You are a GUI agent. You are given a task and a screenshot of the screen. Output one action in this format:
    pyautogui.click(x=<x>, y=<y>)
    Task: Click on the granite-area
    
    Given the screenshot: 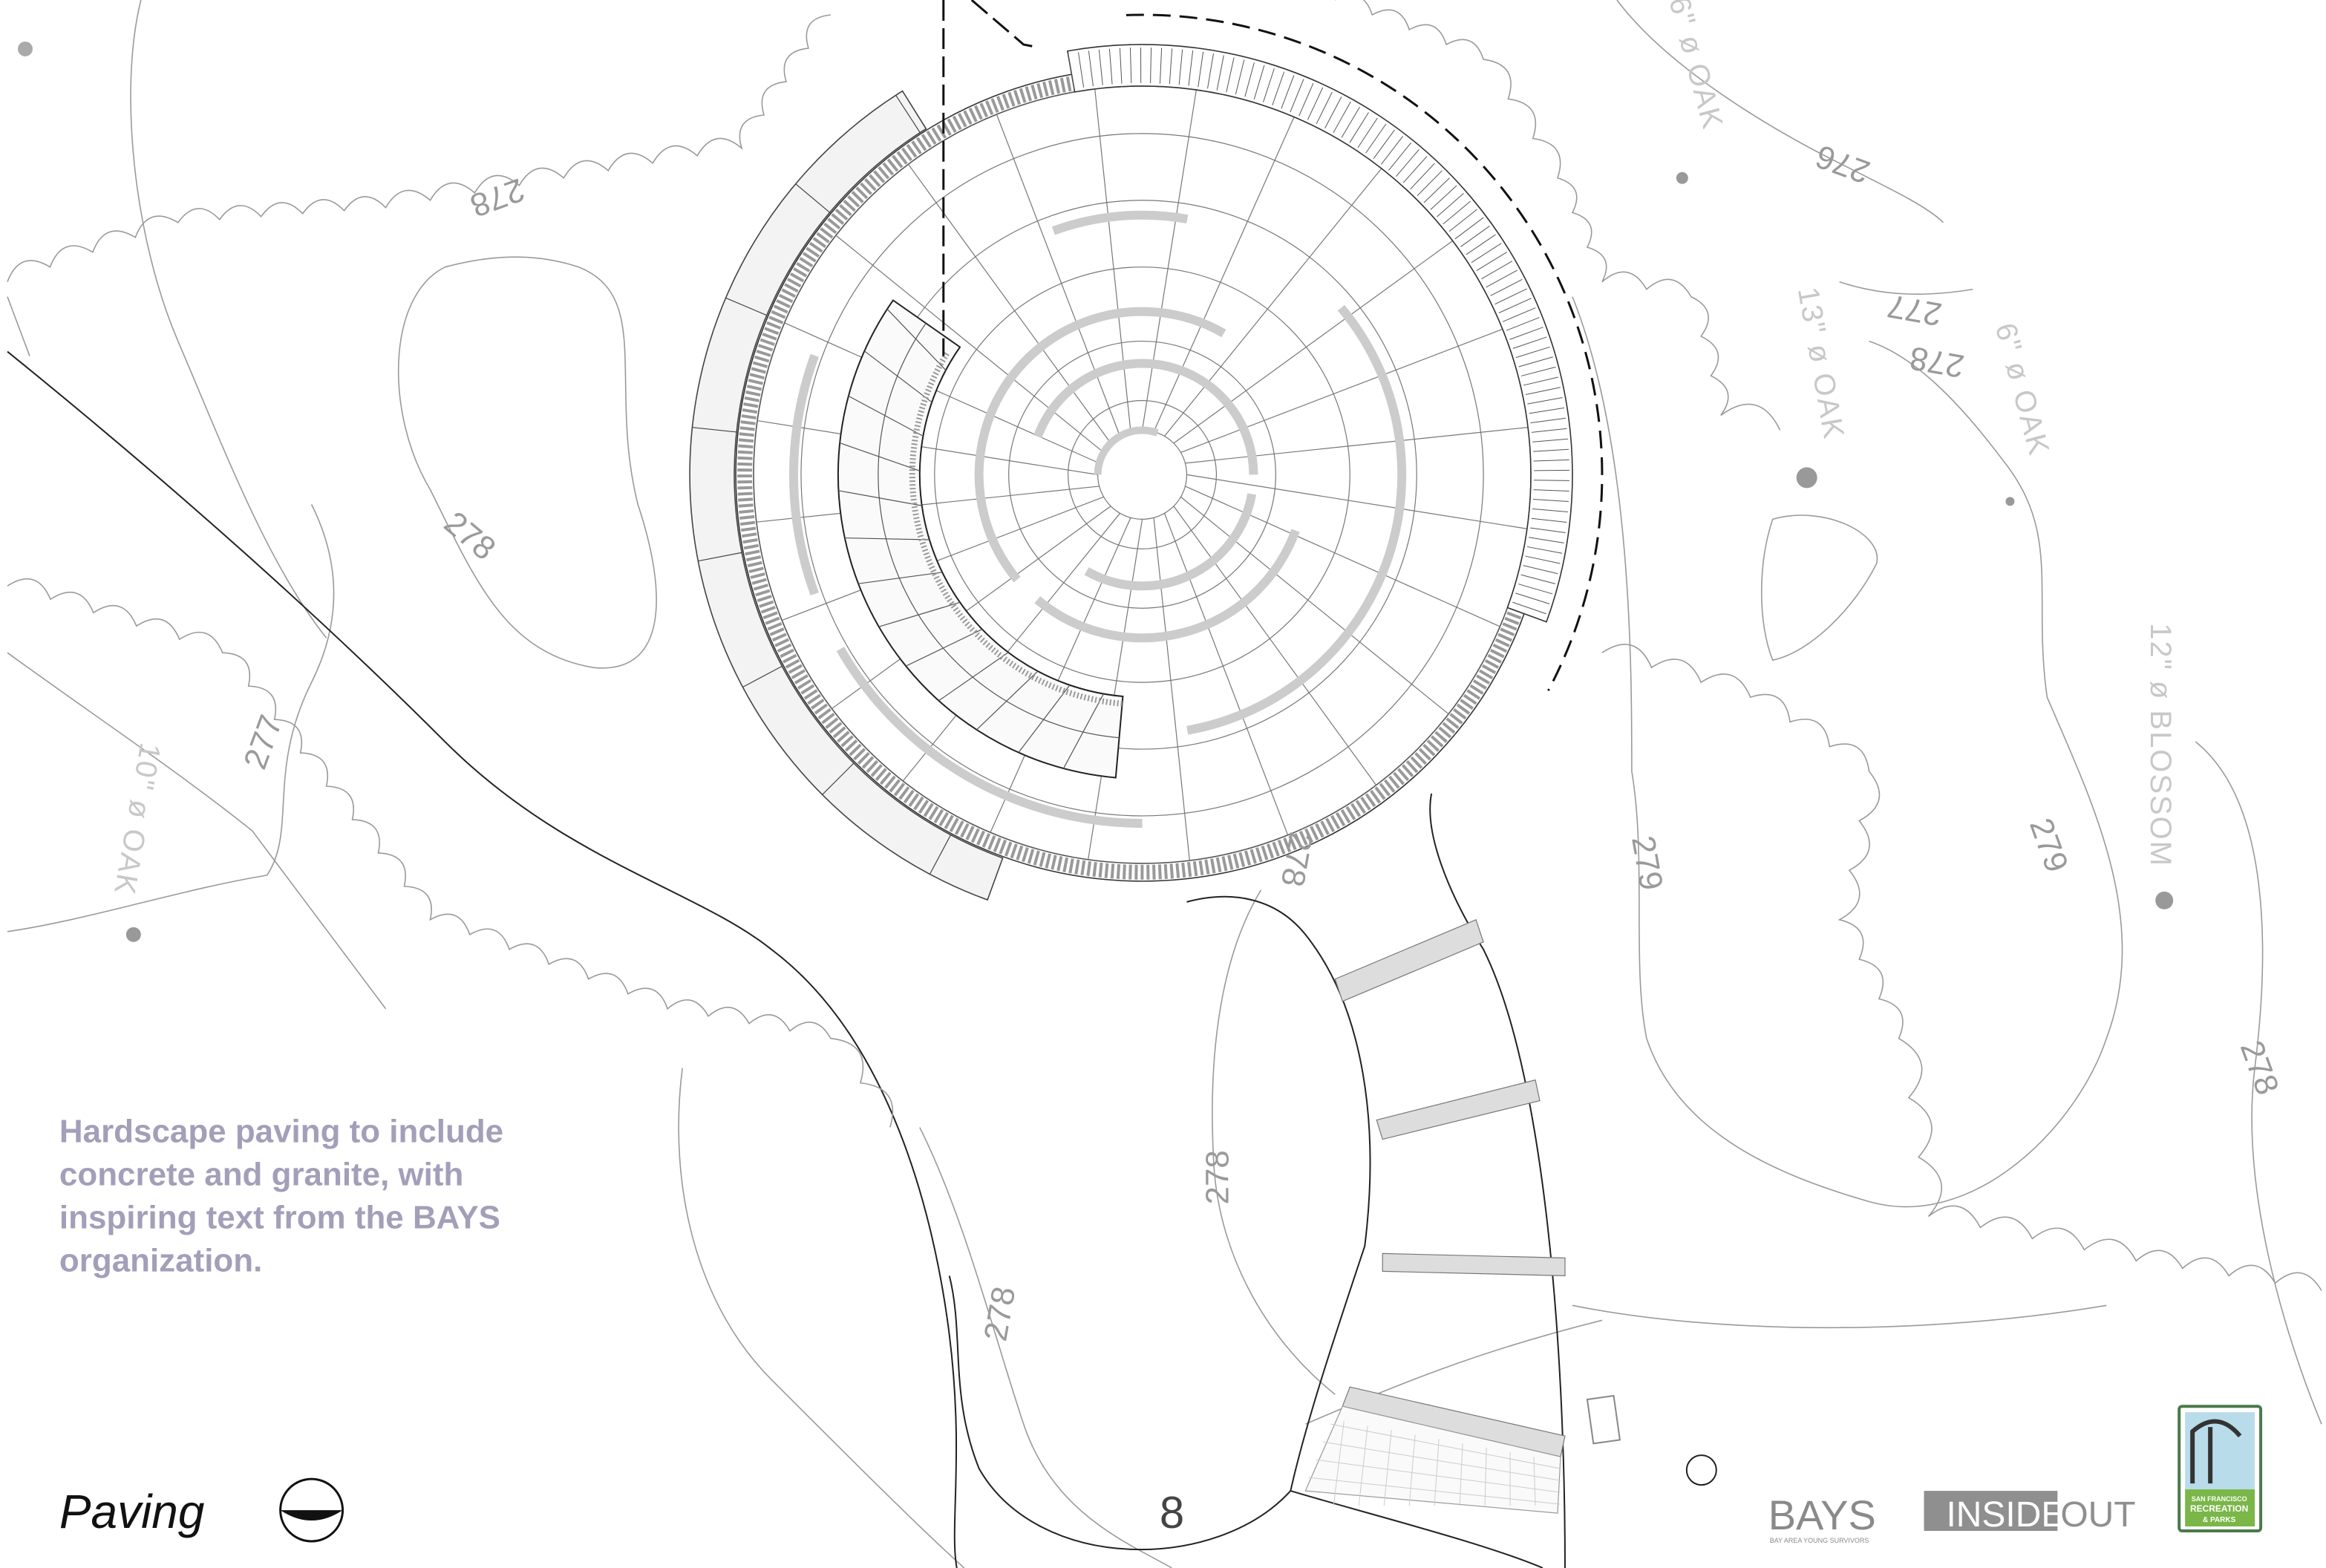 What is the action you would take?
    pyautogui.click(x=980, y=539)
    